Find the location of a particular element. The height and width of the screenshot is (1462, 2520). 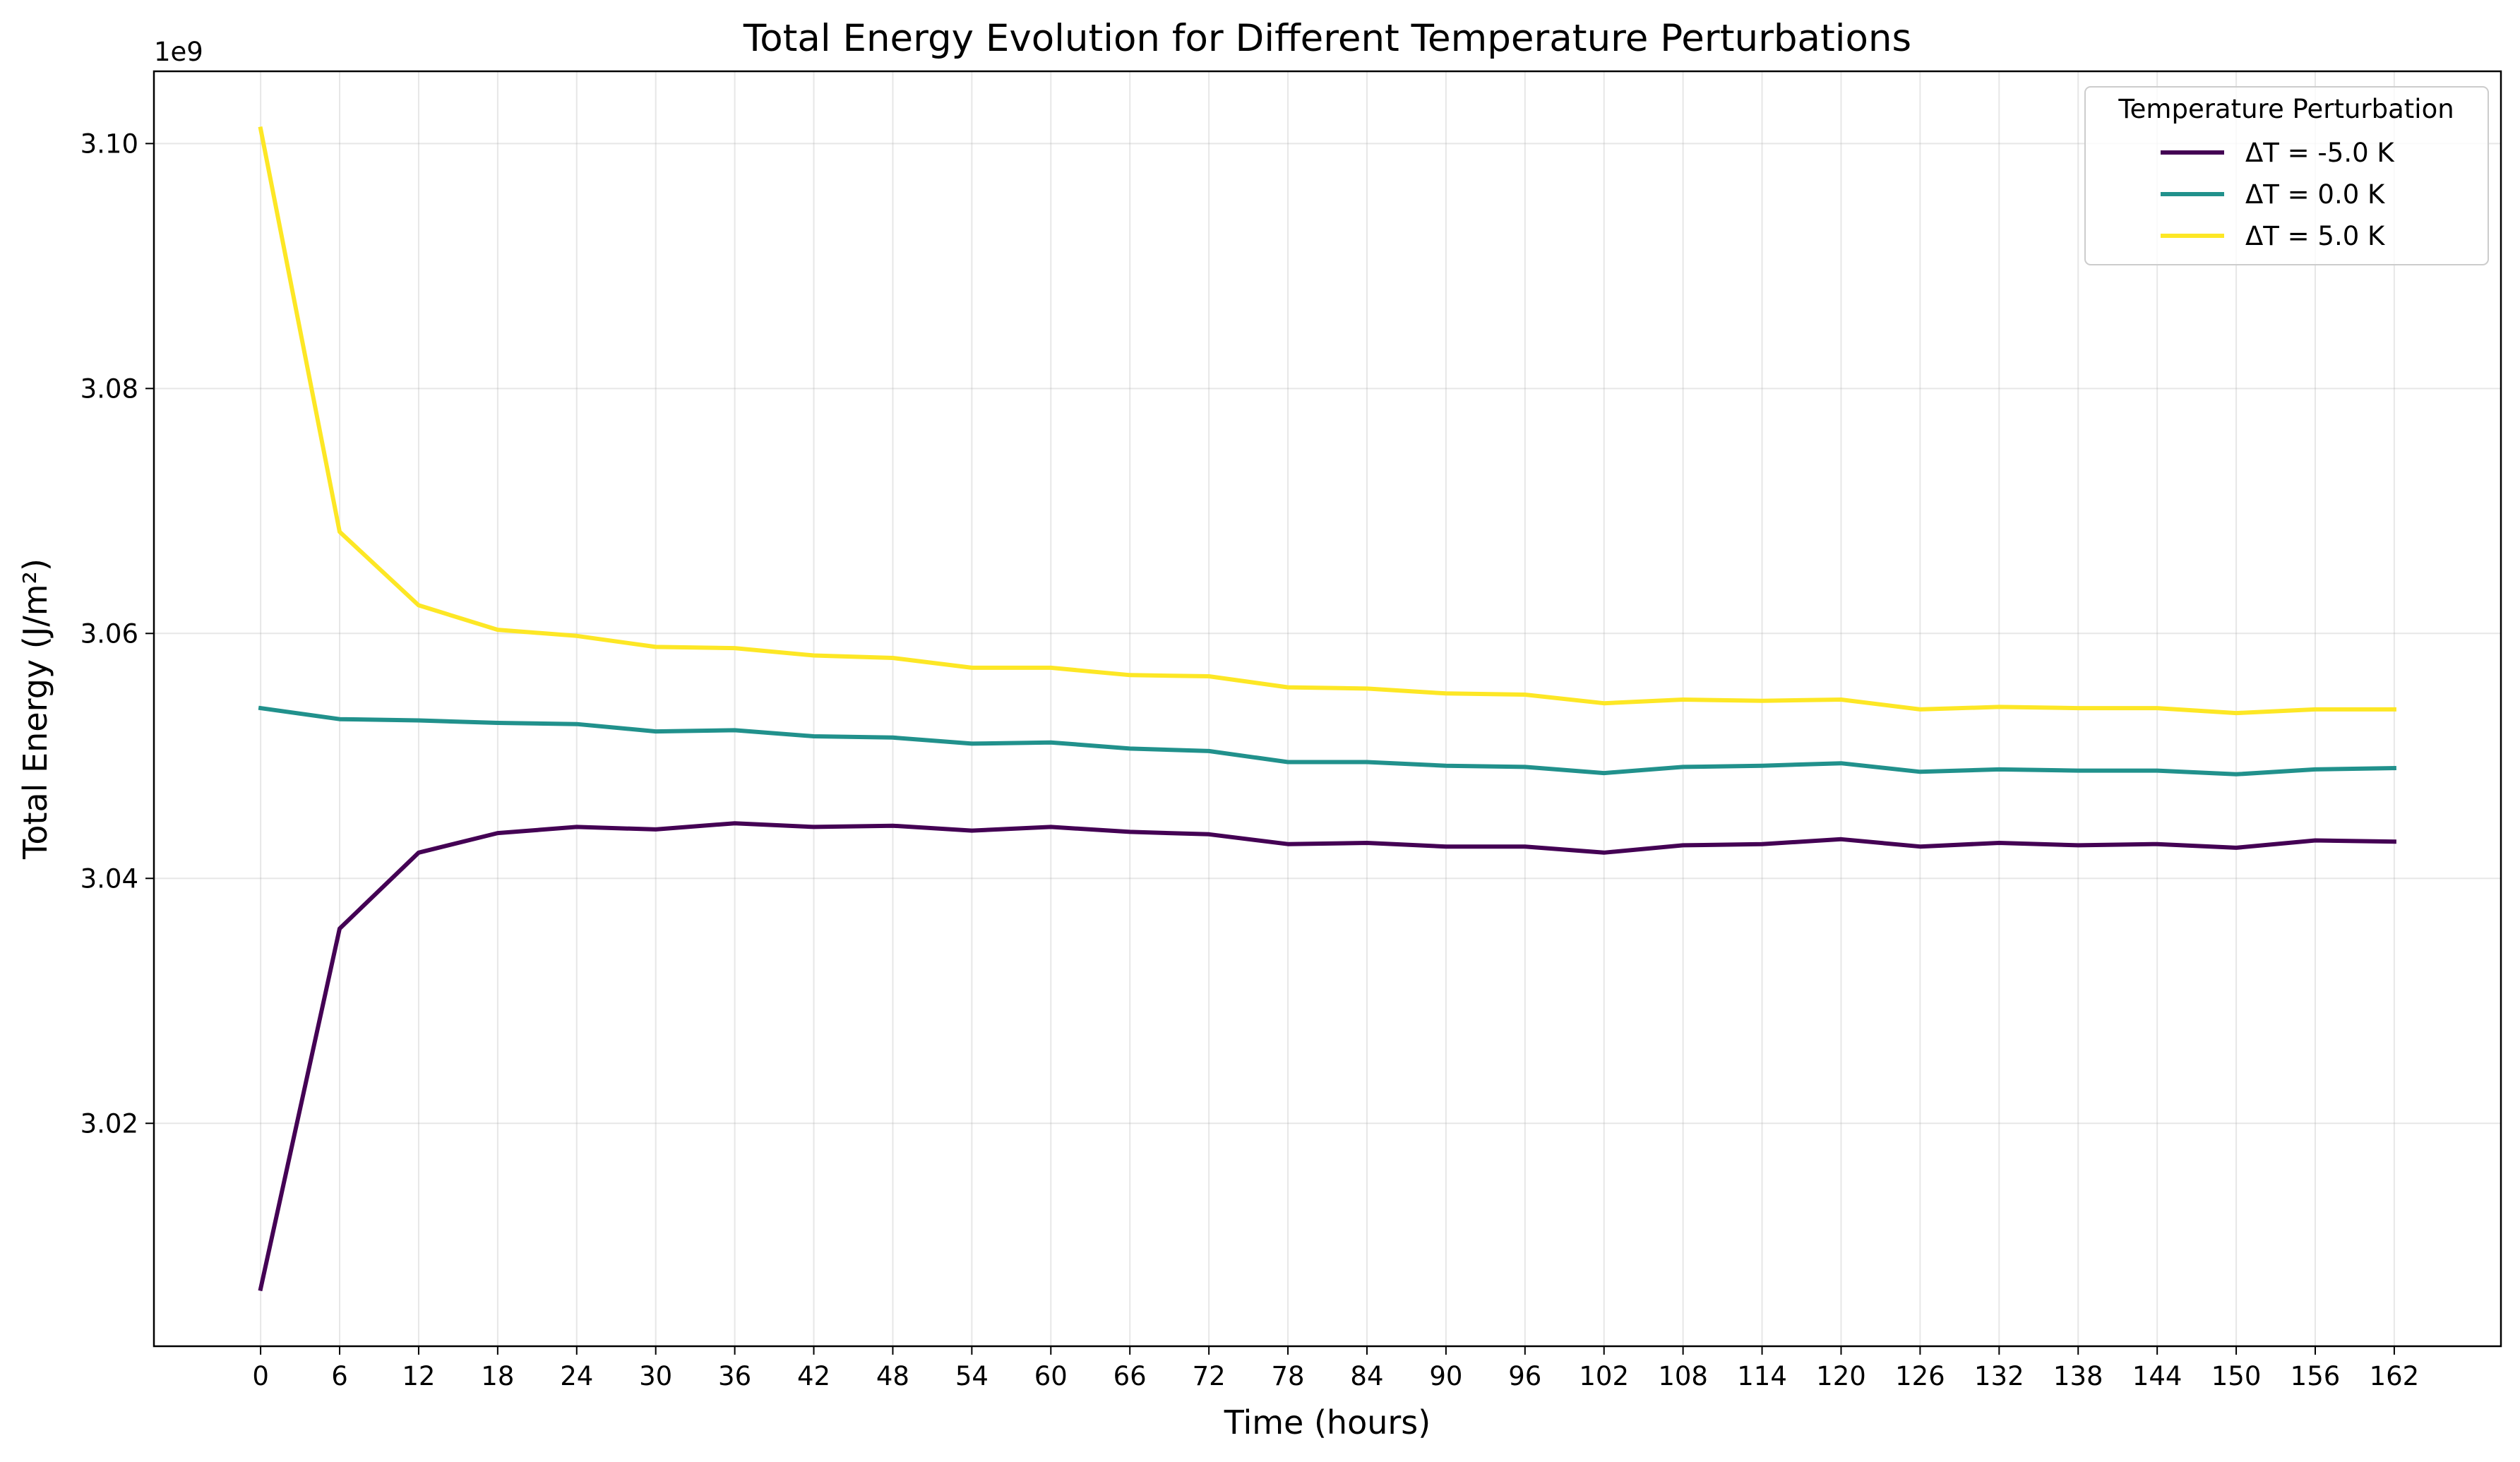

y-axis-label: Total Energy (J/m²) is located at coordinates (35, 709).